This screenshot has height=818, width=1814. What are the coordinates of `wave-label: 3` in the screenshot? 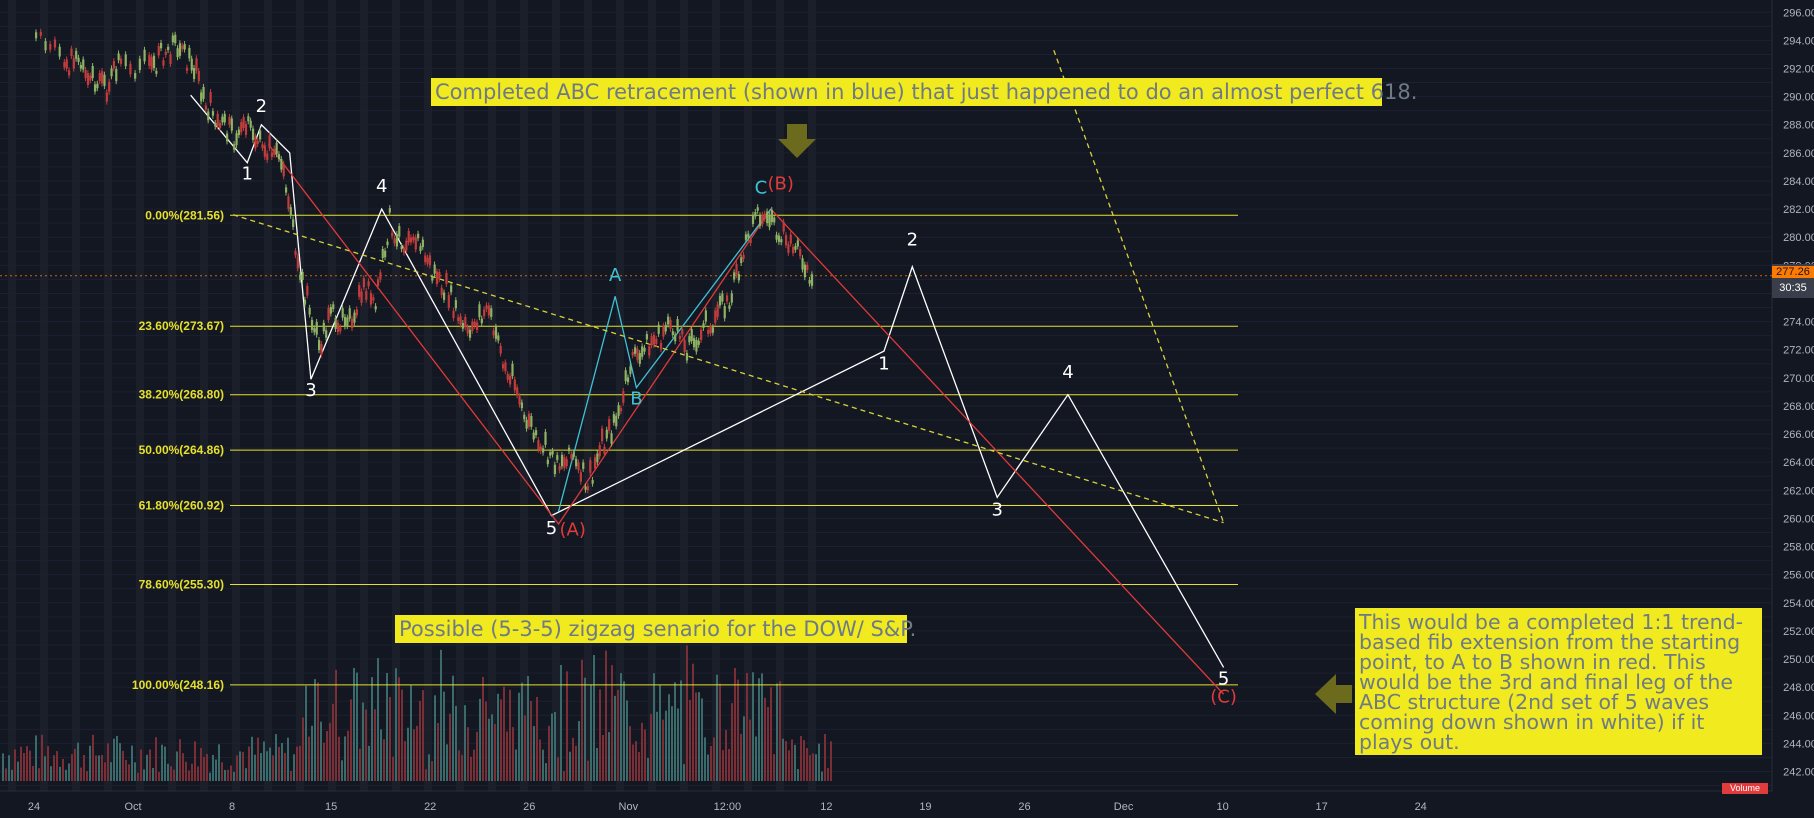 It's located at (996, 510).